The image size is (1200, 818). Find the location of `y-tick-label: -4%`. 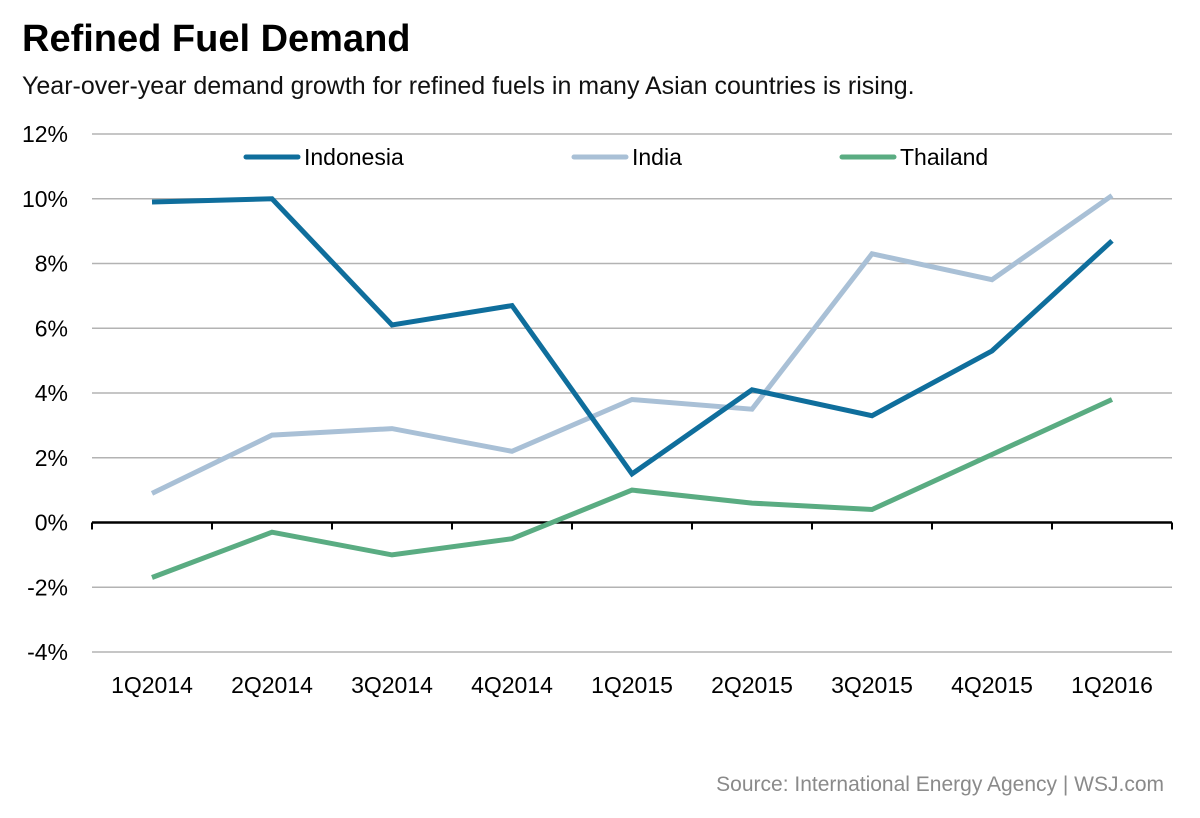

y-tick-label: -4% is located at coordinates (47, 652).